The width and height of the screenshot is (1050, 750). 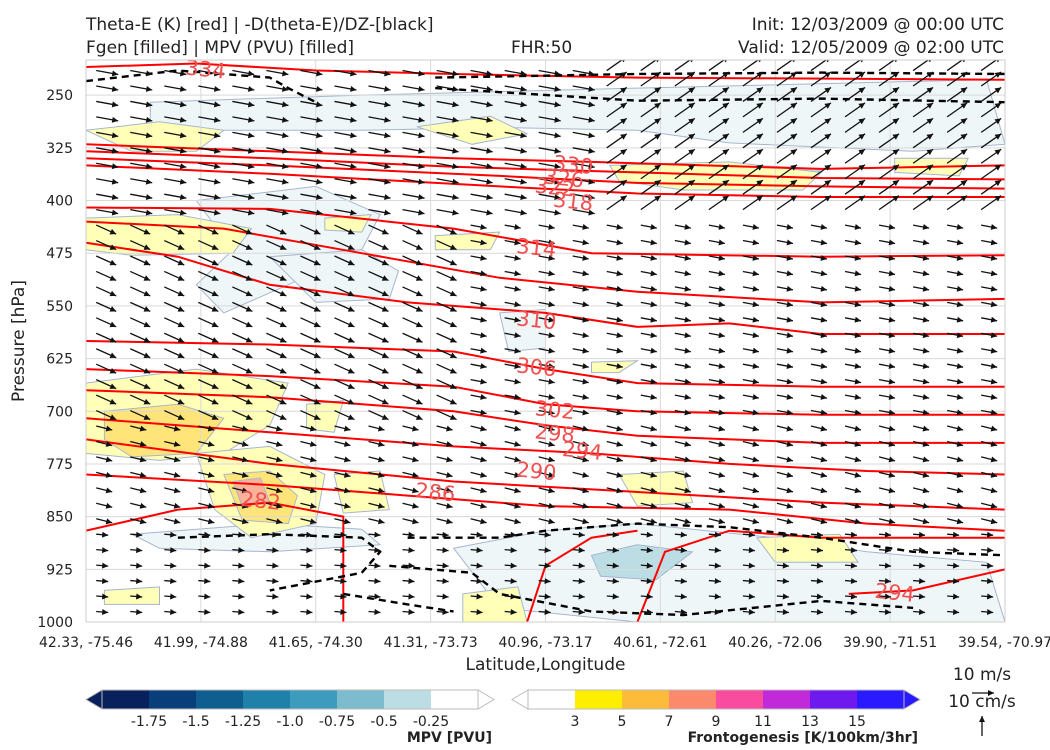 I want to click on y-tick-label: 775, so click(x=59, y=465).